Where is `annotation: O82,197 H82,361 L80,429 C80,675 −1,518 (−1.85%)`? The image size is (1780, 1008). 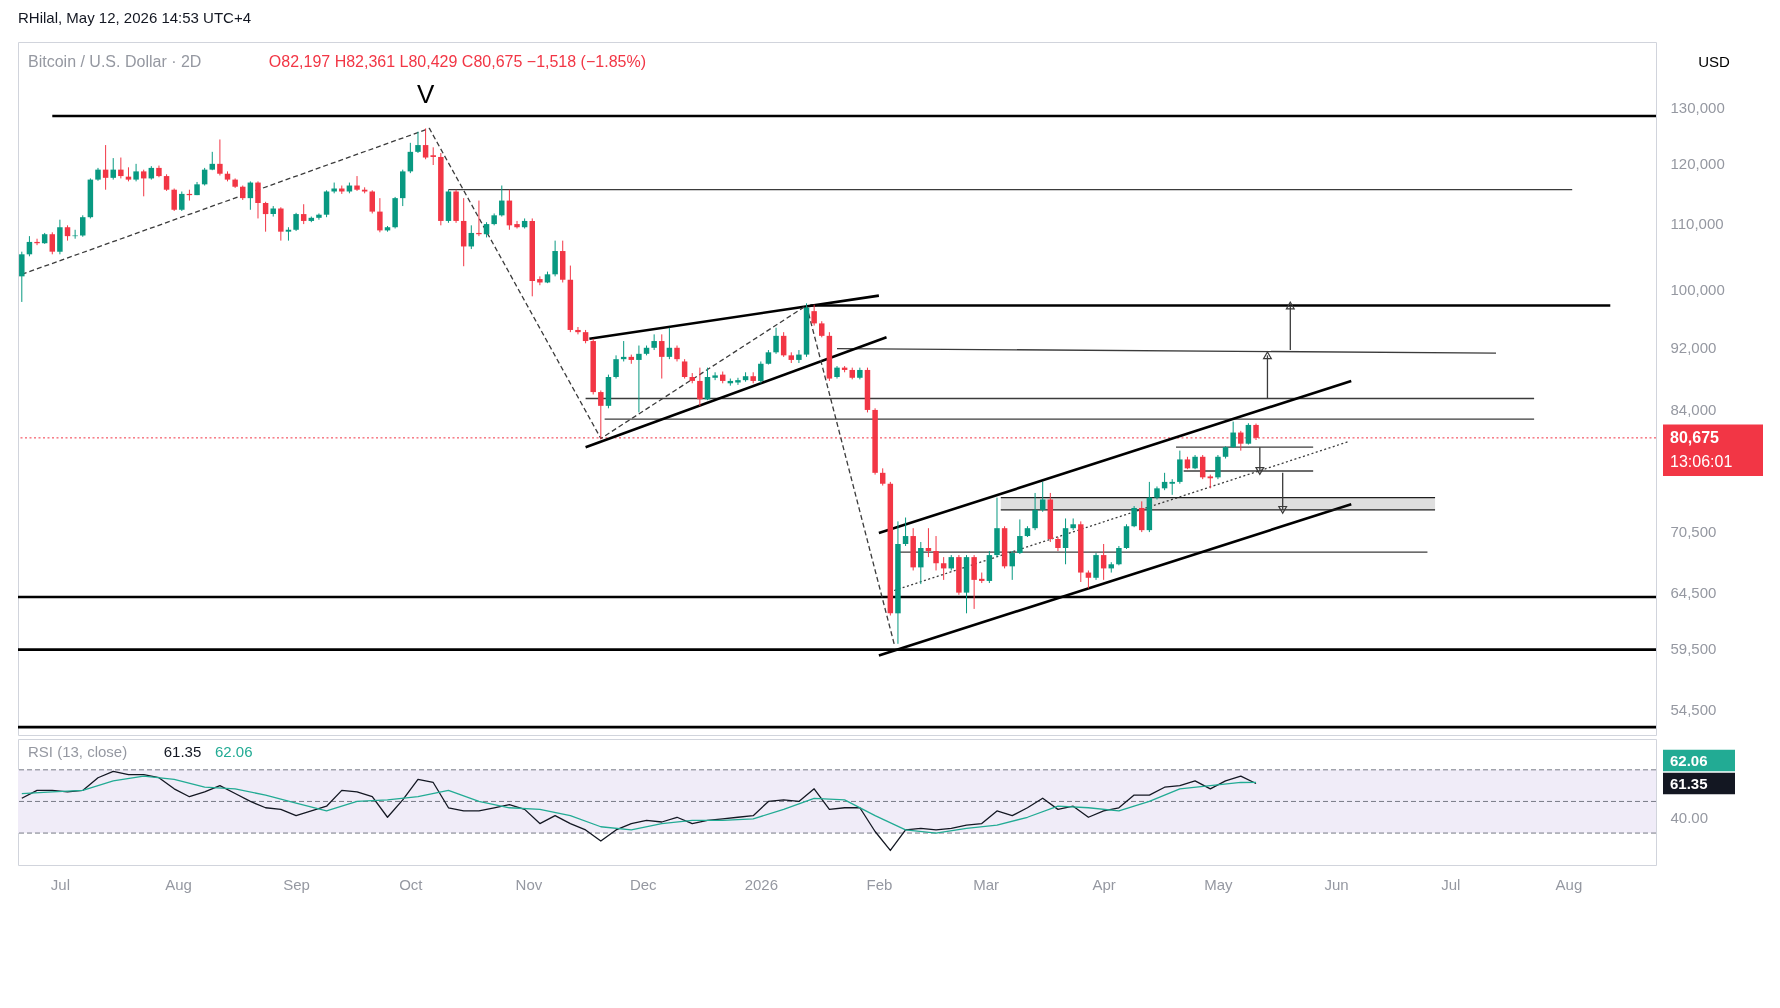
annotation: O82,197 H82,361 L80,429 C80,675 −1,518 (−1.85%) is located at coordinates (457, 61).